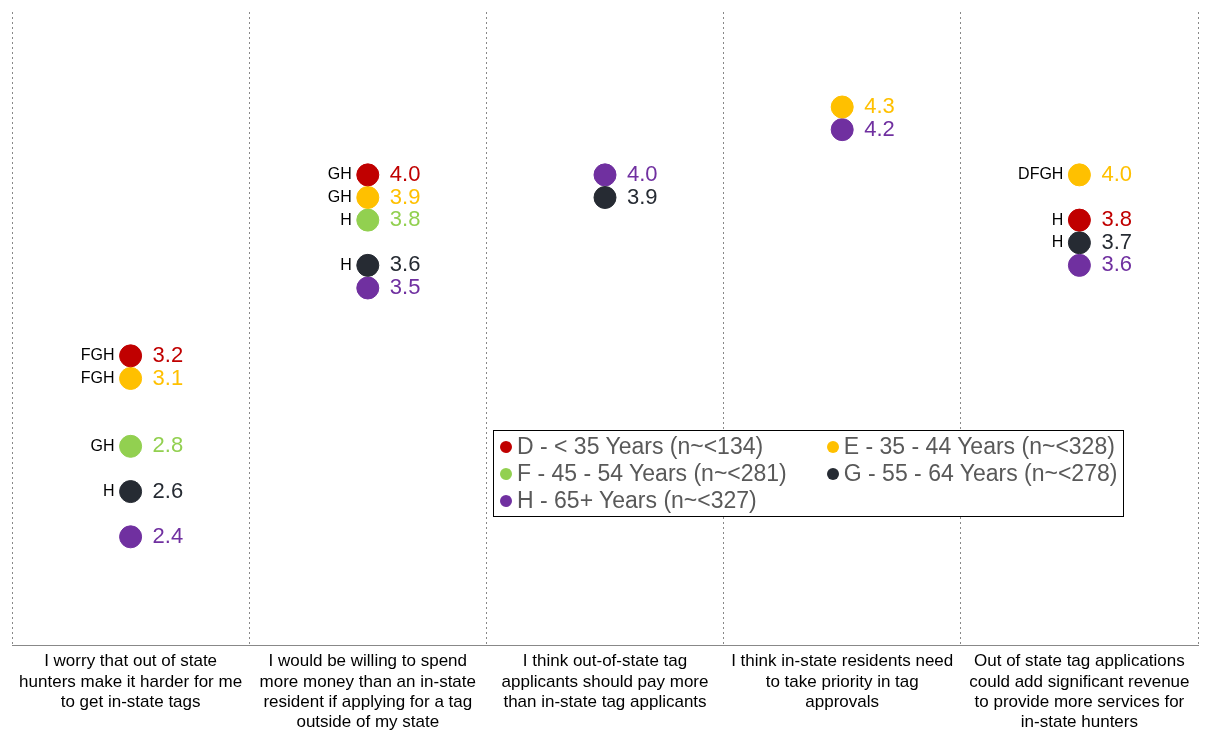 The width and height of the screenshot is (1210, 739). I want to click on legend-label: D - < 35 Years (n~<134), so click(640, 446).